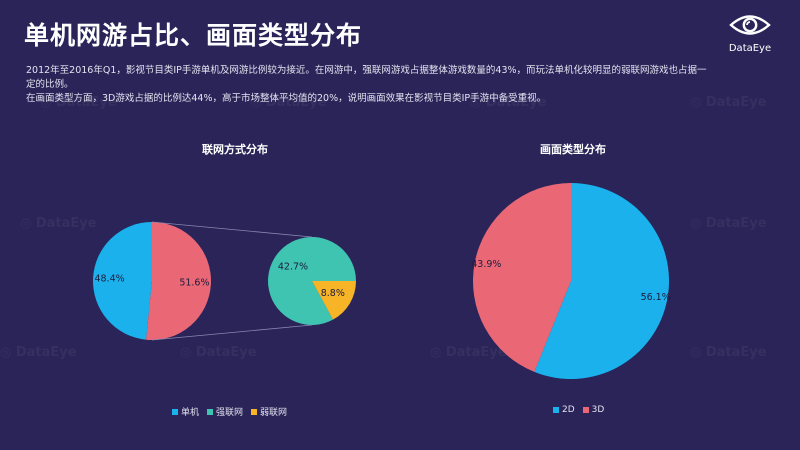 The image size is (800, 450). I want to click on legend-label: 2D, so click(568, 410).